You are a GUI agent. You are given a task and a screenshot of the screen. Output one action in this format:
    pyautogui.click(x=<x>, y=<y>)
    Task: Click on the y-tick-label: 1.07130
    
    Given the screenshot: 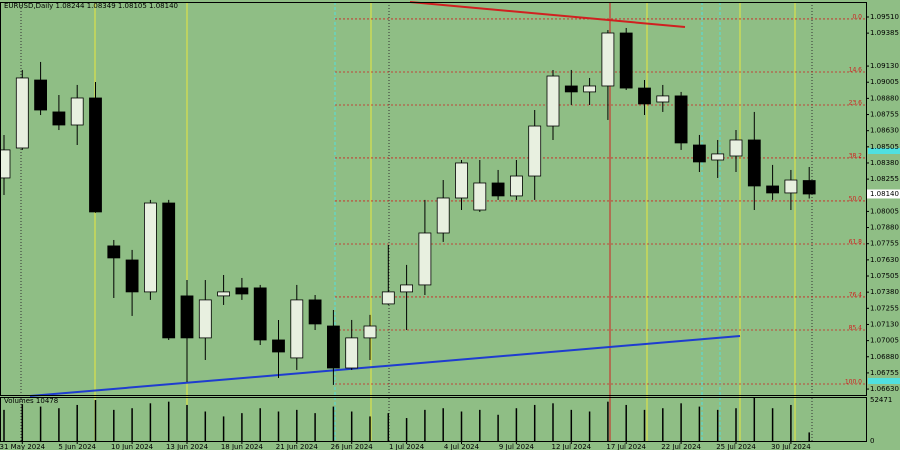 What is the action you would take?
    pyautogui.click(x=884, y=324)
    